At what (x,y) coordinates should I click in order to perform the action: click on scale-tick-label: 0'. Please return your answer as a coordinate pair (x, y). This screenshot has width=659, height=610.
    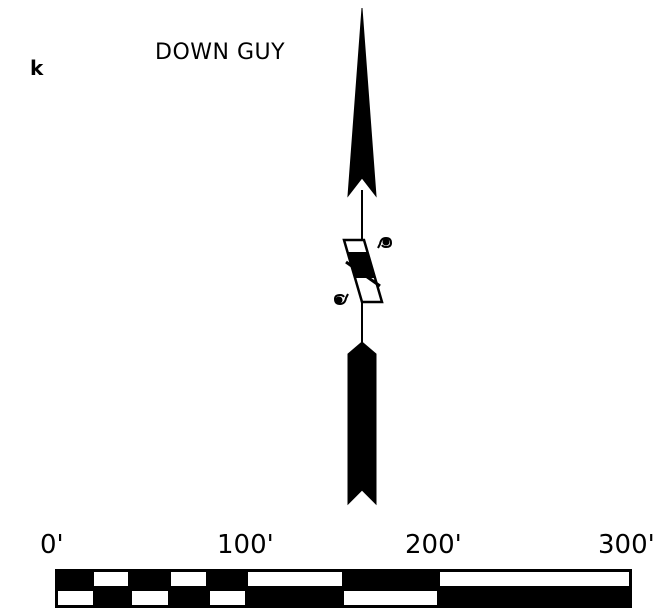
    Looking at the image, I should click on (52, 545).